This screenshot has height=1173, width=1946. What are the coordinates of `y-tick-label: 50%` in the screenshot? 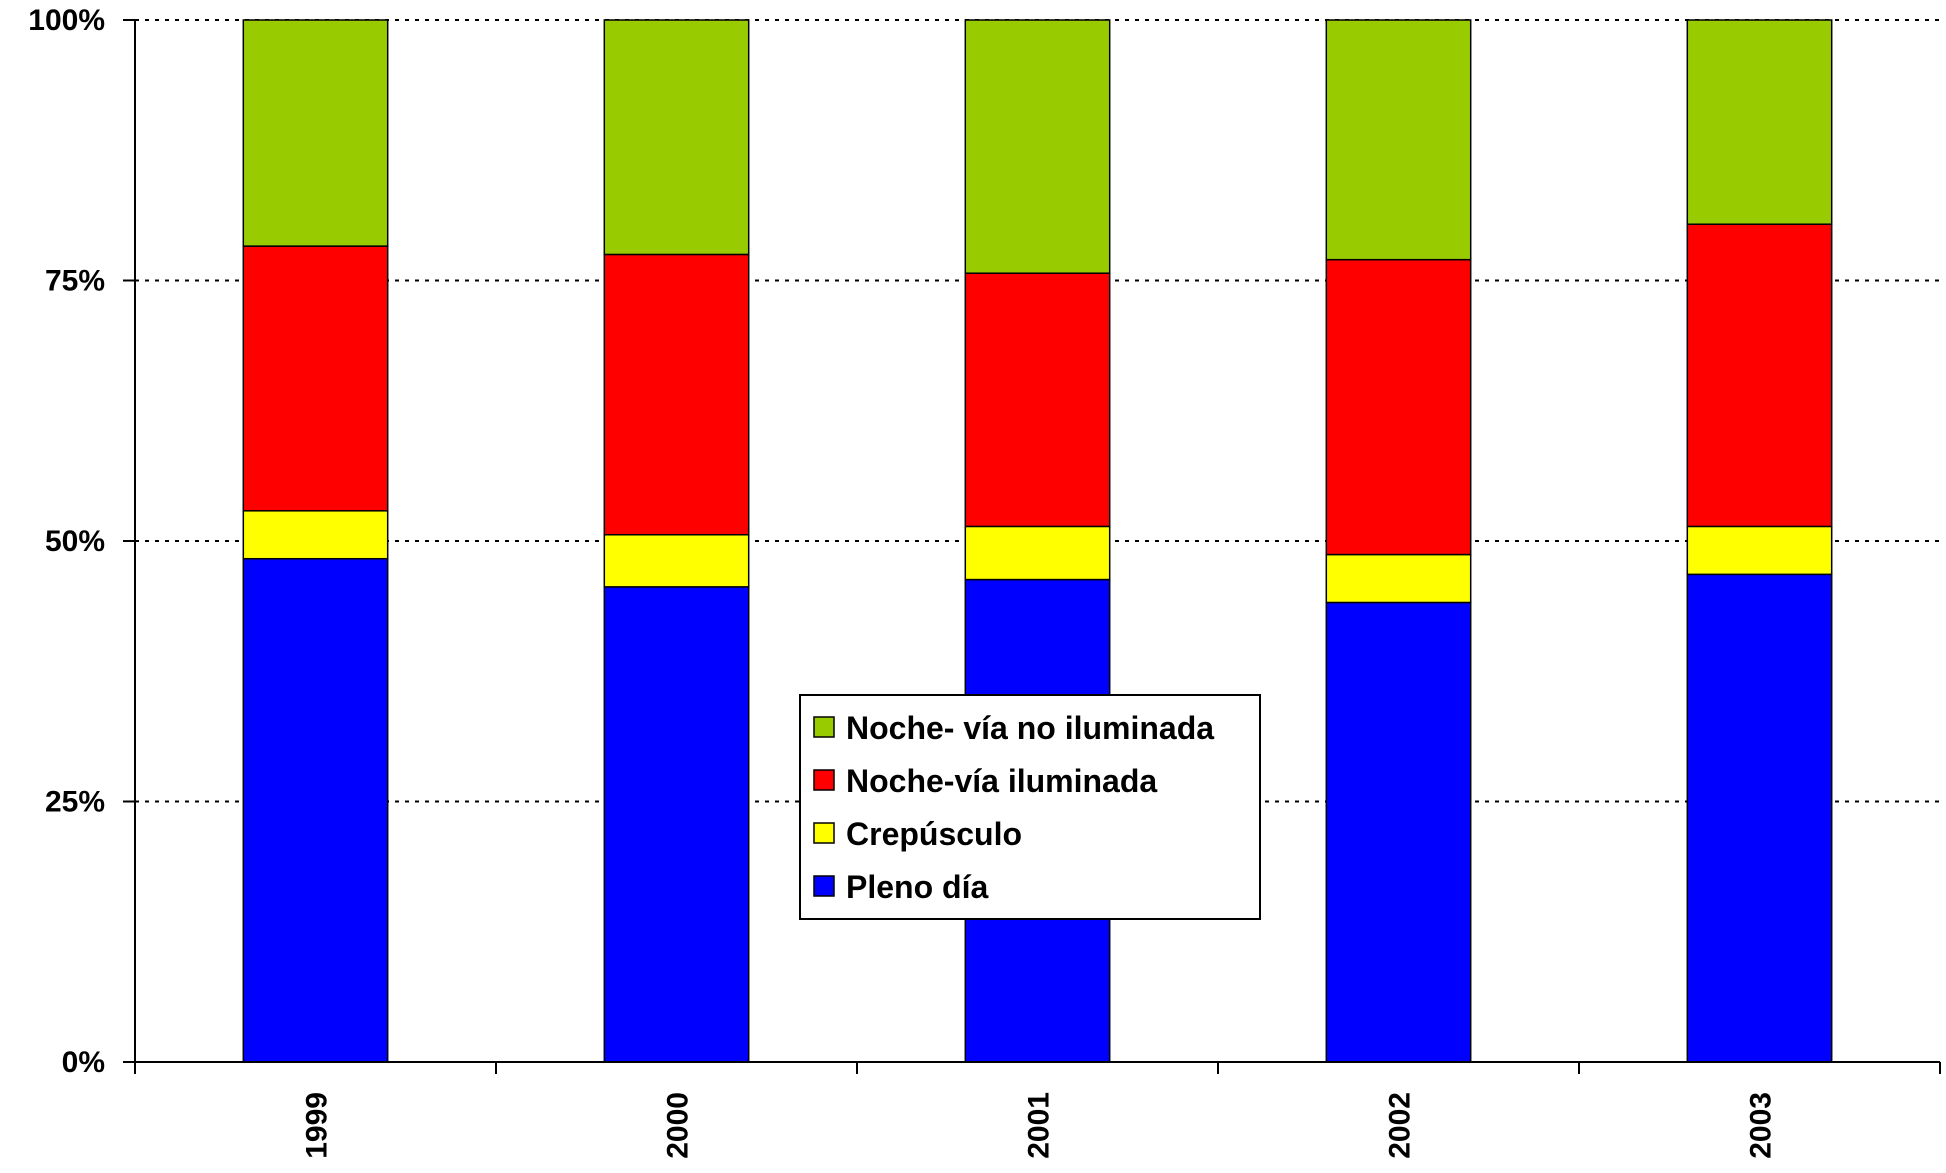 It's located at (75, 541).